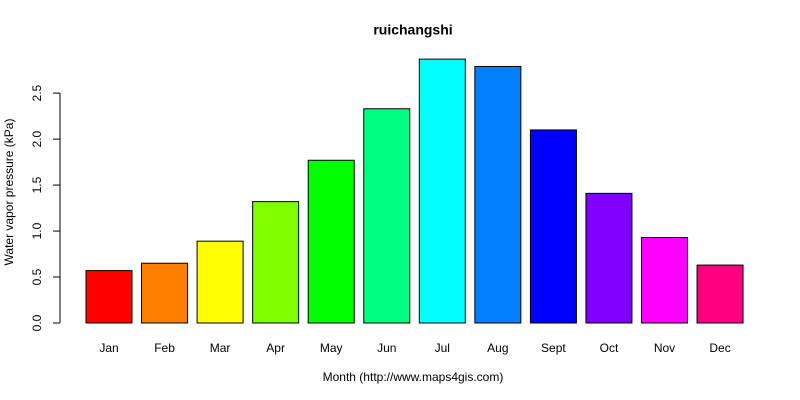  I want to click on chart-title: ruichangshi, so click(412, 30).